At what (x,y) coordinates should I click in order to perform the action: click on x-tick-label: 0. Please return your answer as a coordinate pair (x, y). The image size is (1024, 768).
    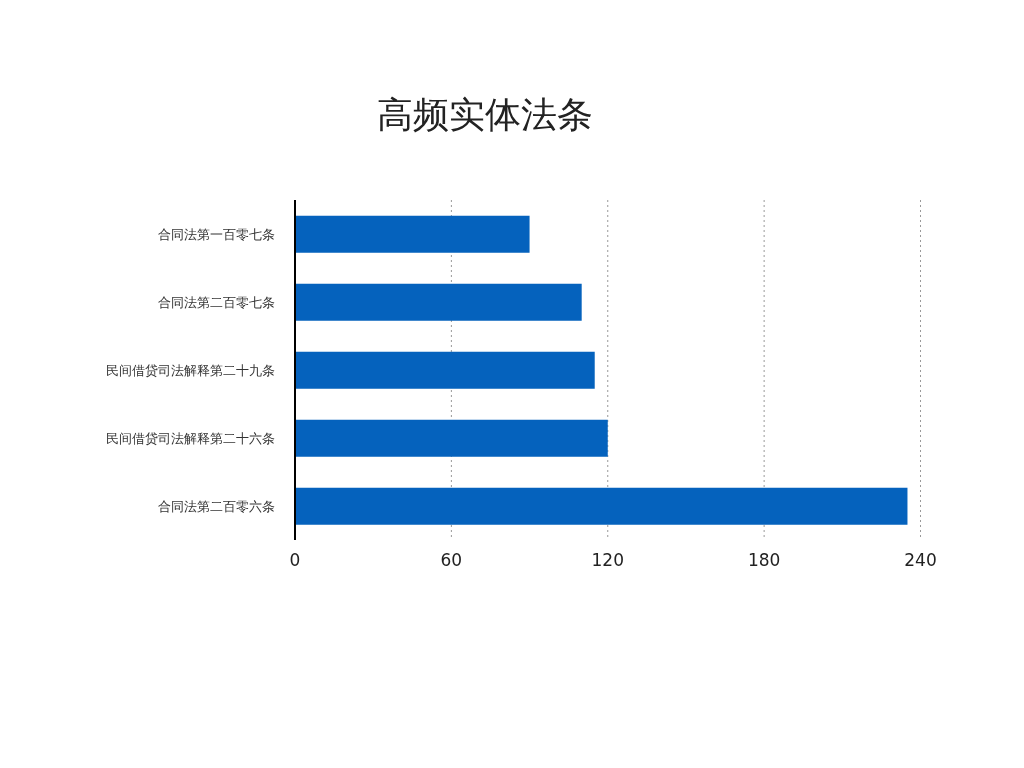
    Looking at the image, I should click on (295, 560).